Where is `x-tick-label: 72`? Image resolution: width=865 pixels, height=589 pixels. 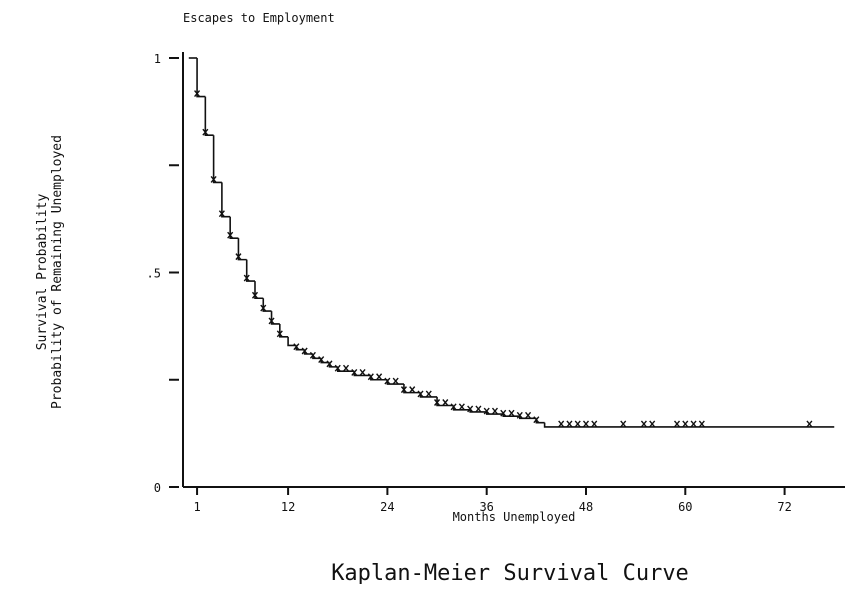
x-tick-label: 72 is located at coordinates (784, 507).